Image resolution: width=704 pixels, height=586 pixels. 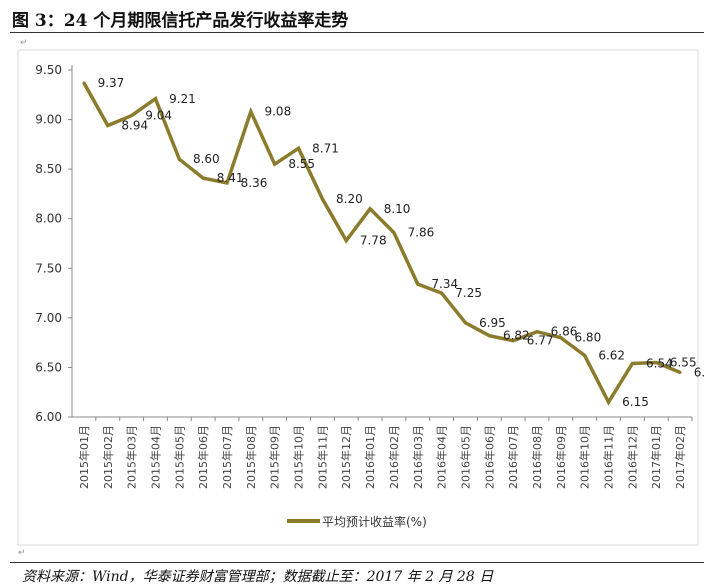 I want to click on data-label: 6.15, so click(x=635, y=402).